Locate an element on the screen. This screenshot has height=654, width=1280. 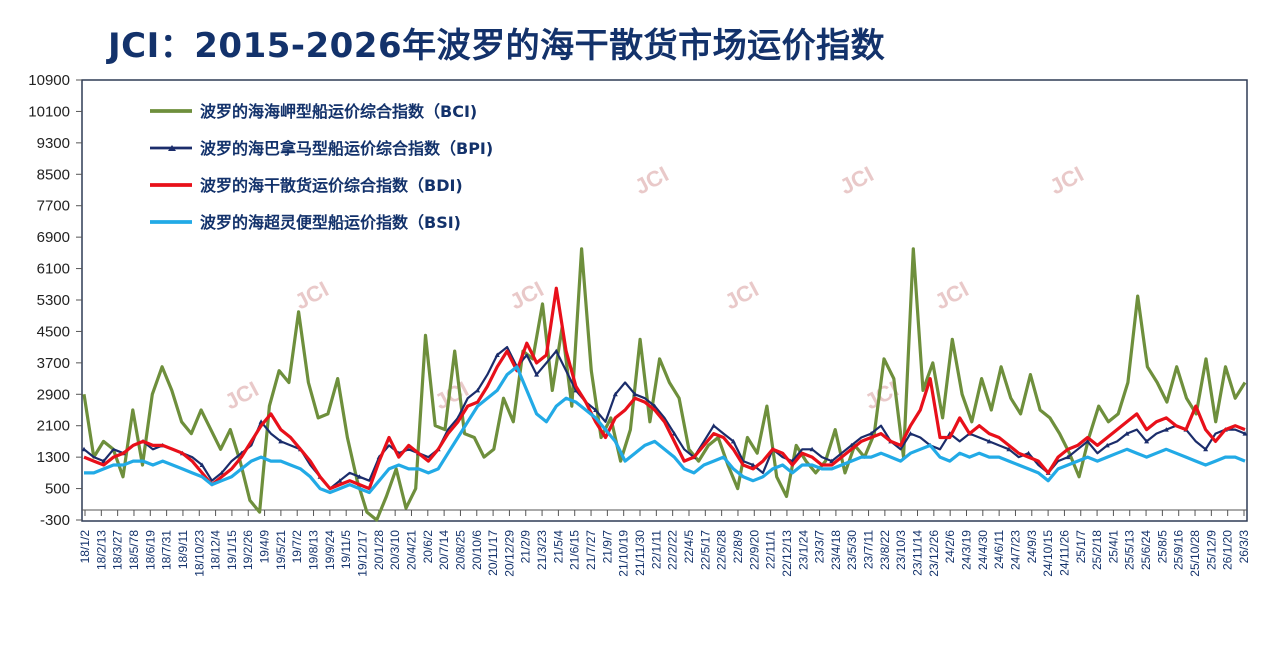
x-tick-label: 18/12/4 is located at coordinates (216, 550).